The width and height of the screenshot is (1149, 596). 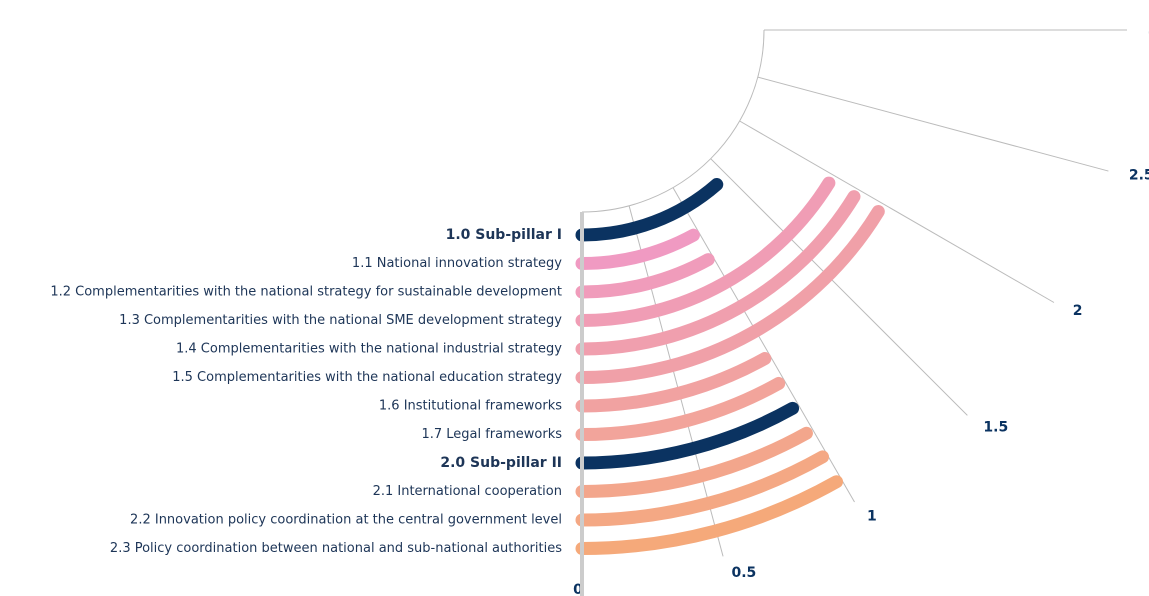 What do you see at coordinates (504, 235) in the screenshot?
I see `category-label: 1.0 Sub-pillar I` at bounding box center [504, 235].